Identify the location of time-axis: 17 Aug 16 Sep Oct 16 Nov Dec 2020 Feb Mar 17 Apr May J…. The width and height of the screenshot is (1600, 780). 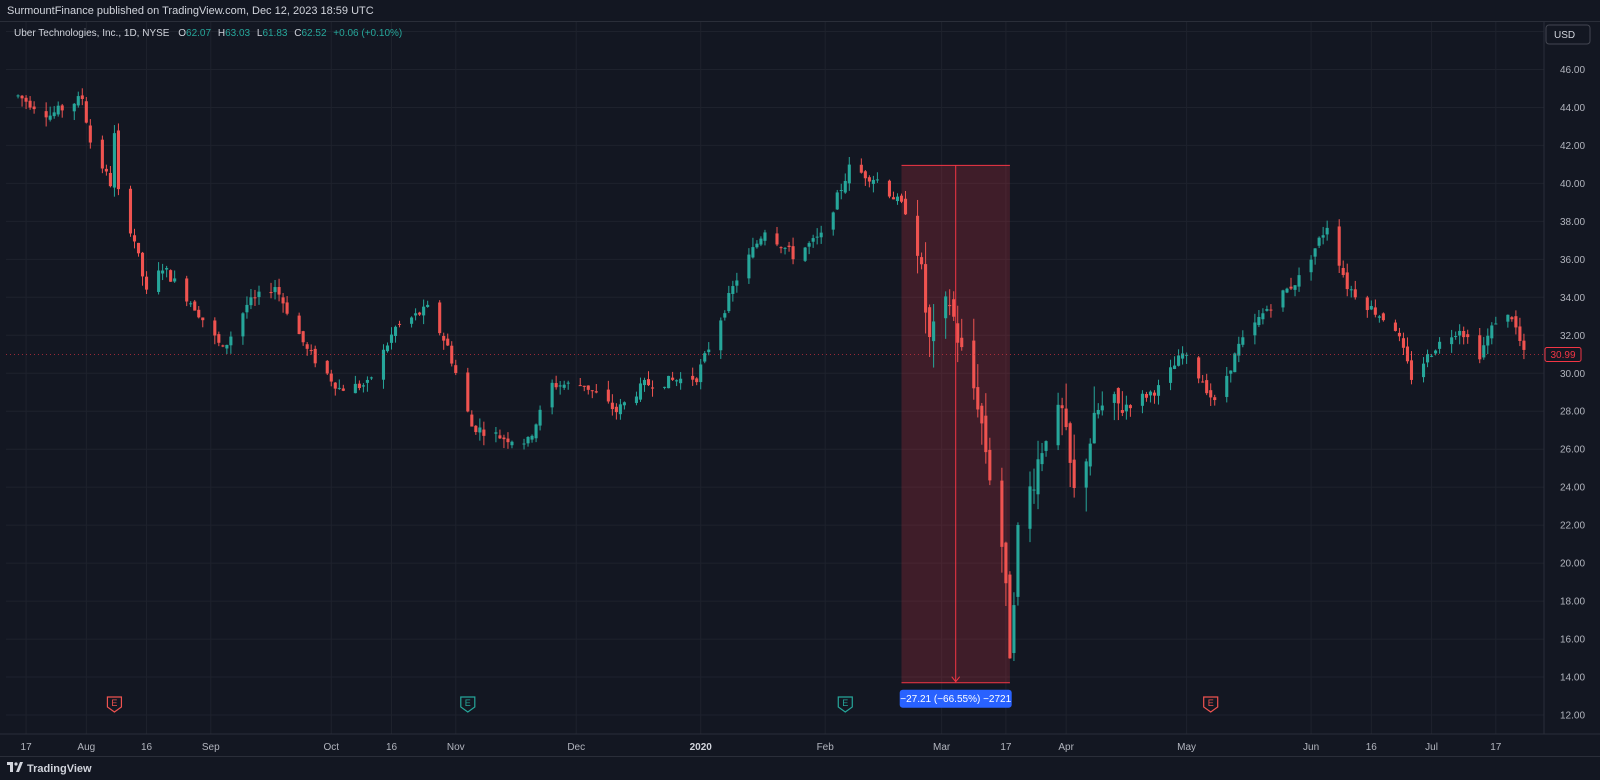
(761, 747).